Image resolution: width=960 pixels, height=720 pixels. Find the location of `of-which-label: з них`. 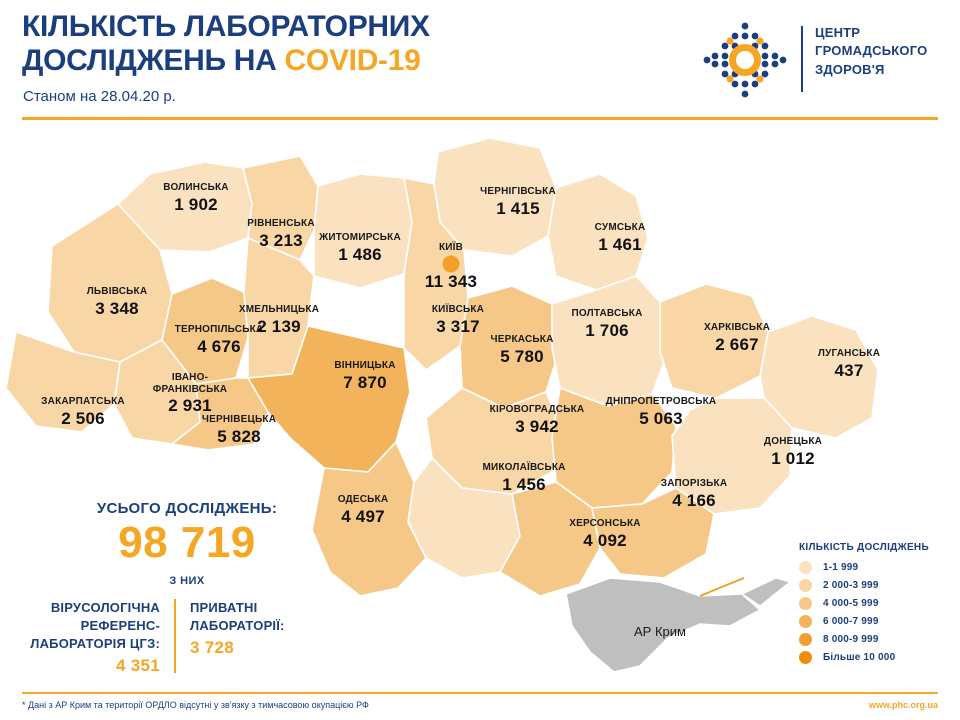

of-which-label: з них is located at coordinates (187, 581).